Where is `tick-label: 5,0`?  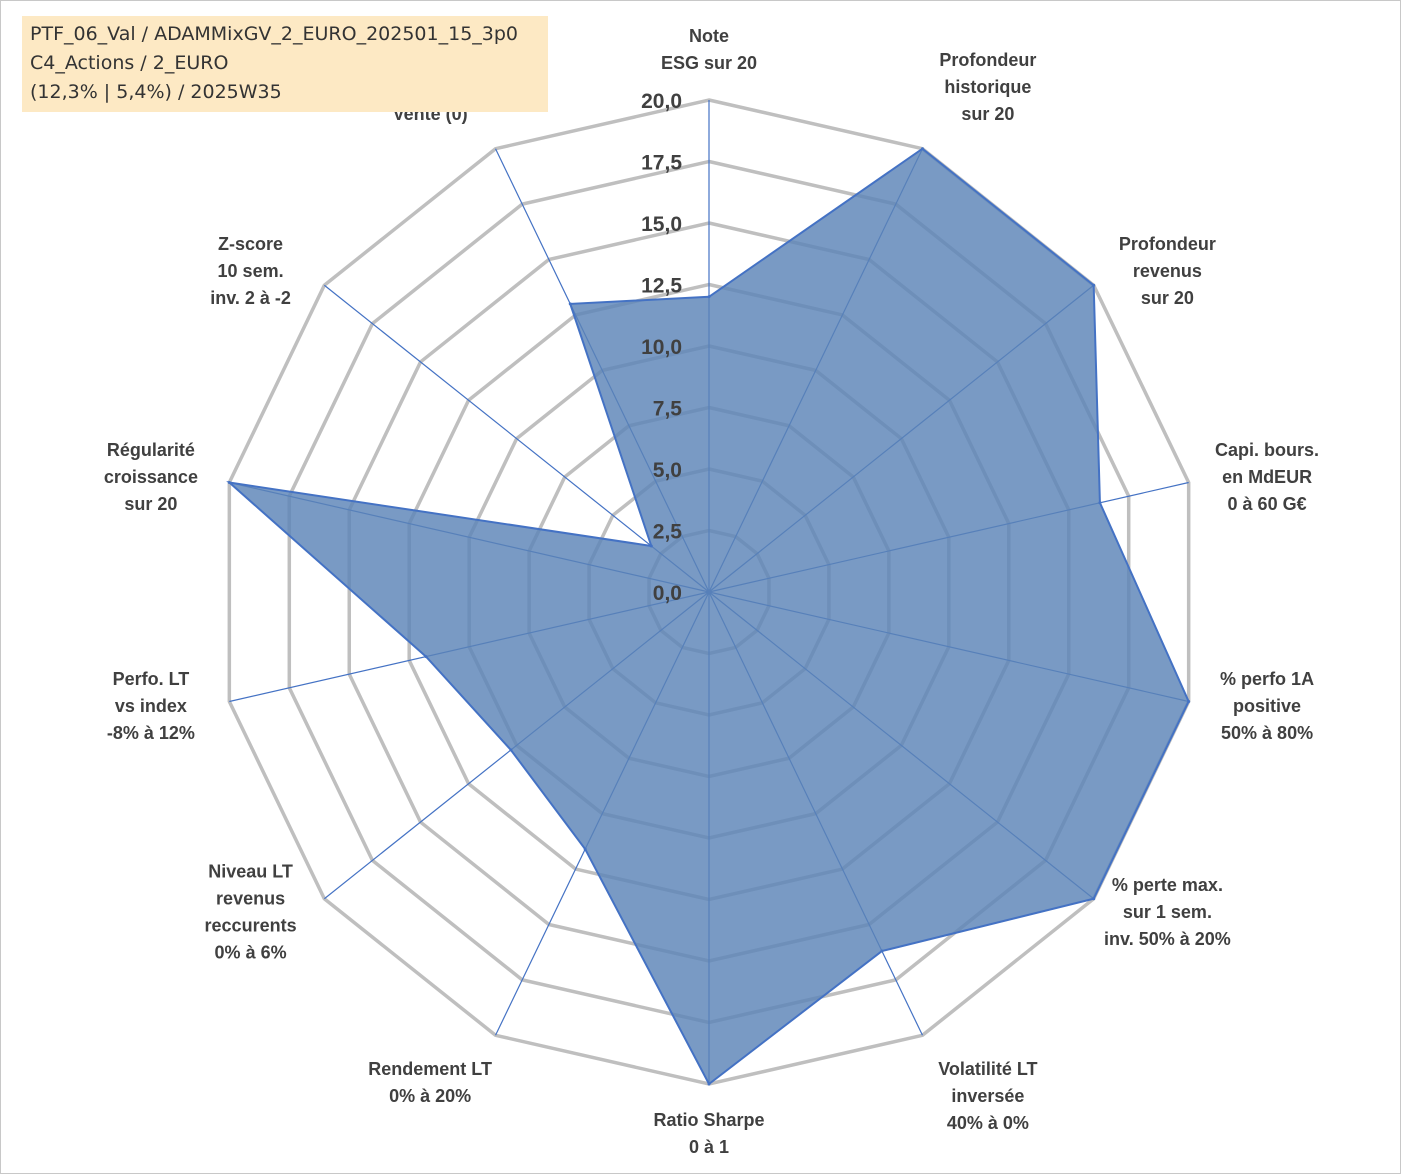 tick-label: 5,0 is located at coordinates (667, 470).